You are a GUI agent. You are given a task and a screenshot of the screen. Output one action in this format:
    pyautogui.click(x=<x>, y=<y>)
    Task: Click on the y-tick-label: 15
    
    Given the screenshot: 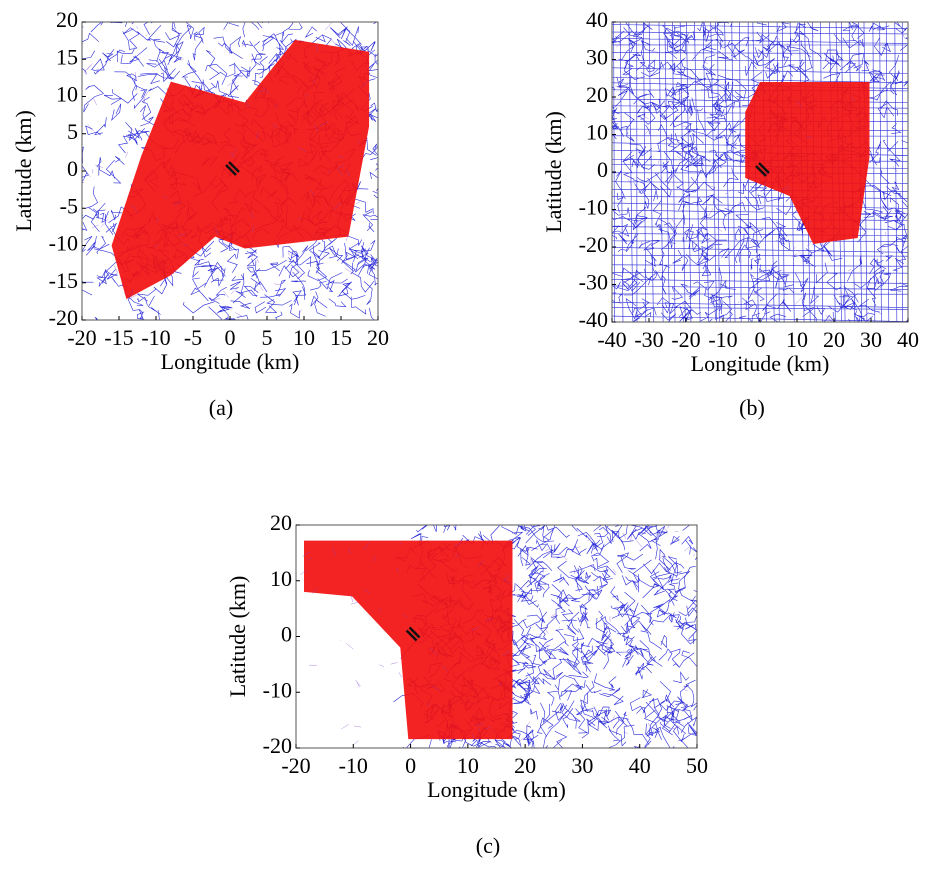 What is the action you would take?
    pyautogui.click(x=67, y=56)
    